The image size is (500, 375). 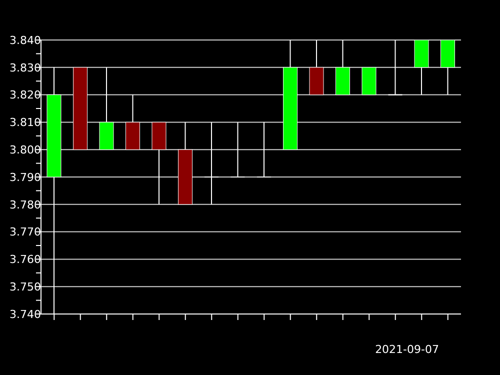 I want to click on x-axis-title: 2021-09-07, so click(x=407, y=349).